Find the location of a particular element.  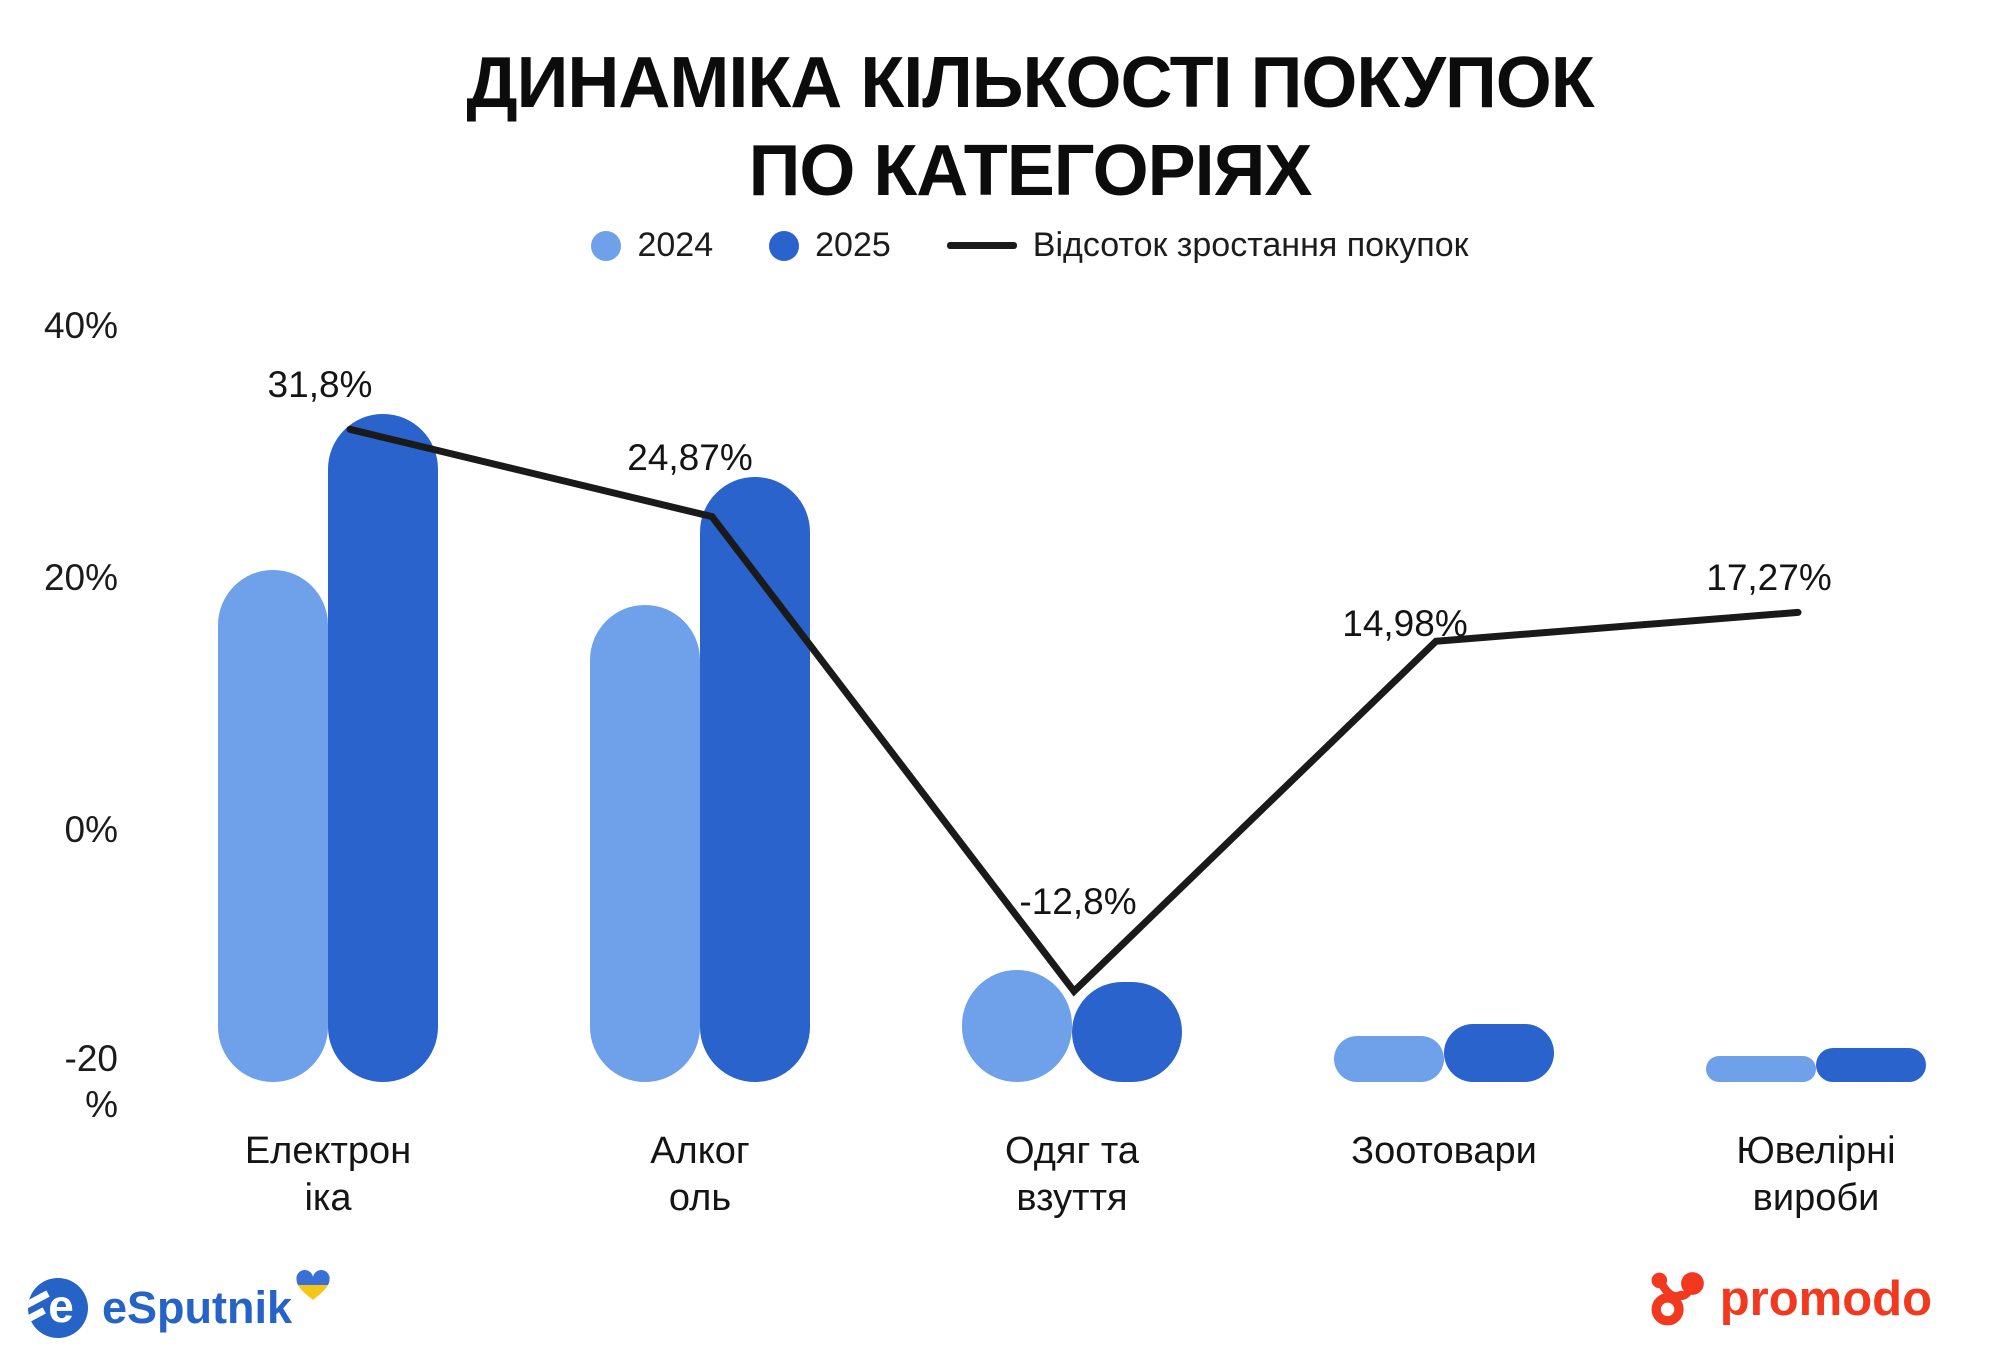

bar-2025-Зоотовари is located at coordinates (1499, 1053).